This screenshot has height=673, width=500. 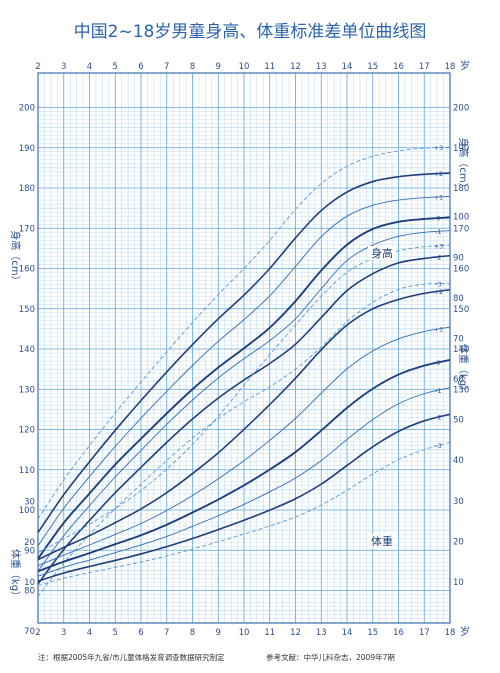 What do you see at coordinates (27, 310) in the screenshot?
I see `left-height-tick-label: 150` at bounding box center [27, 310].